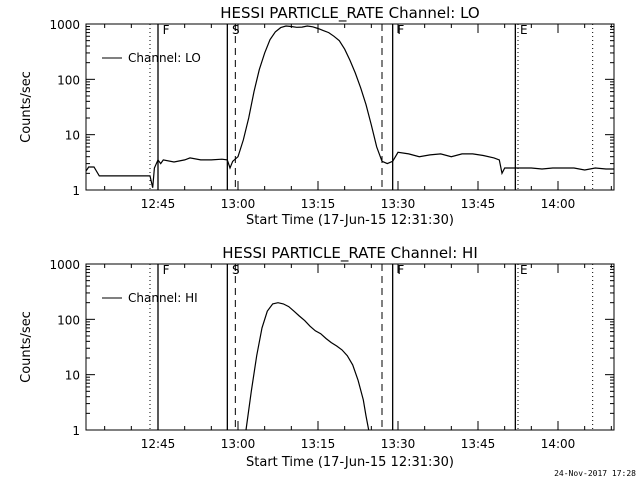 This screenshot has height=485, width=640. I want to click on chart-title: HESSI PARTICLE_RATE Channel: LO, so click(349, 13).